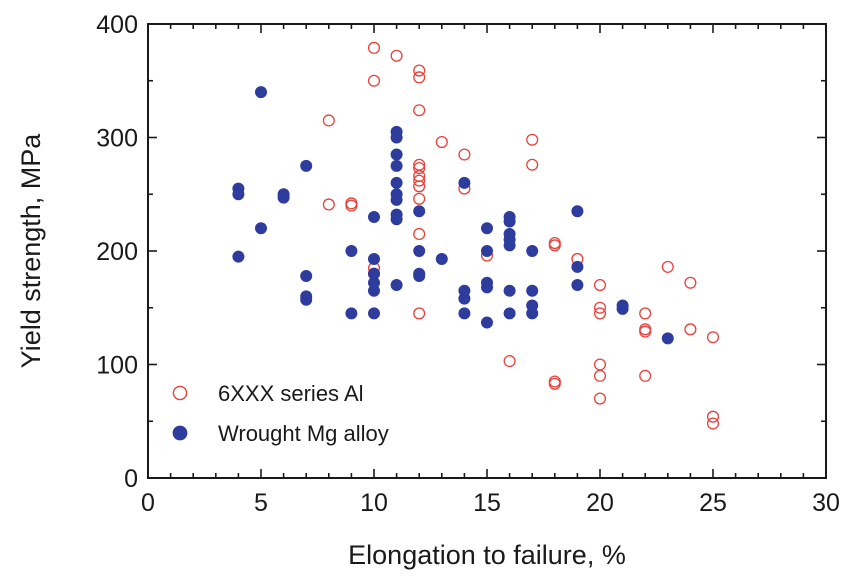 This screenshot has width=849, height=582. Describe the element at coordinates (131, 479) in the screenshot. I see `y-tick-label: 0` at that location.